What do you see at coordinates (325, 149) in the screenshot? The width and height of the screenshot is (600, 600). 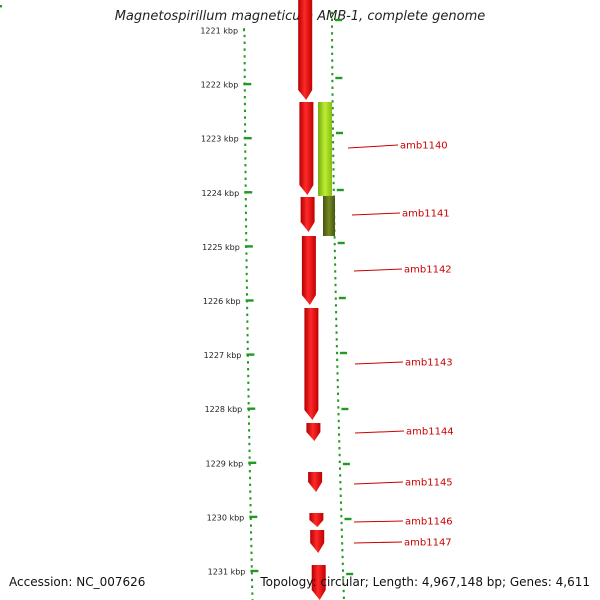 I see `feature-bar-light` at bounding box center [325, 149].